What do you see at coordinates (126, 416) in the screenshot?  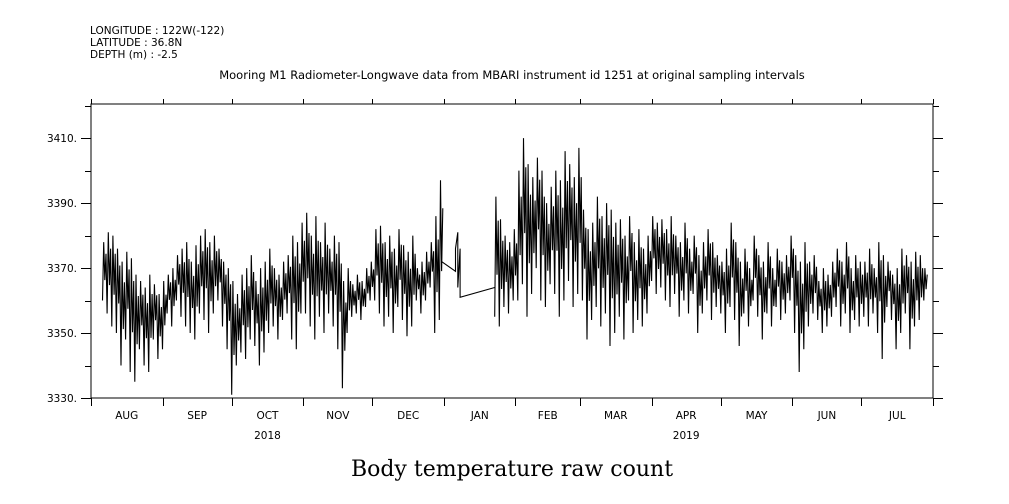 I see `x-month-label: AUG` at bounding box center [126, 416].